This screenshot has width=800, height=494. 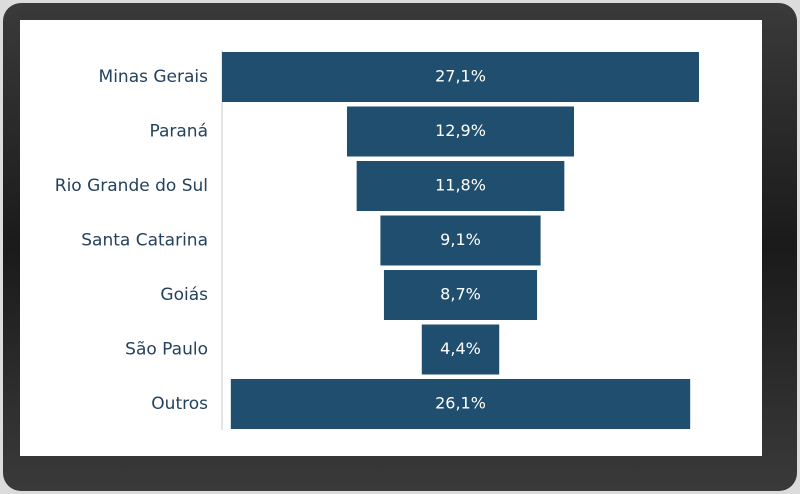 I want to click on value-label: 12,9%, so click(x=460, y=130).